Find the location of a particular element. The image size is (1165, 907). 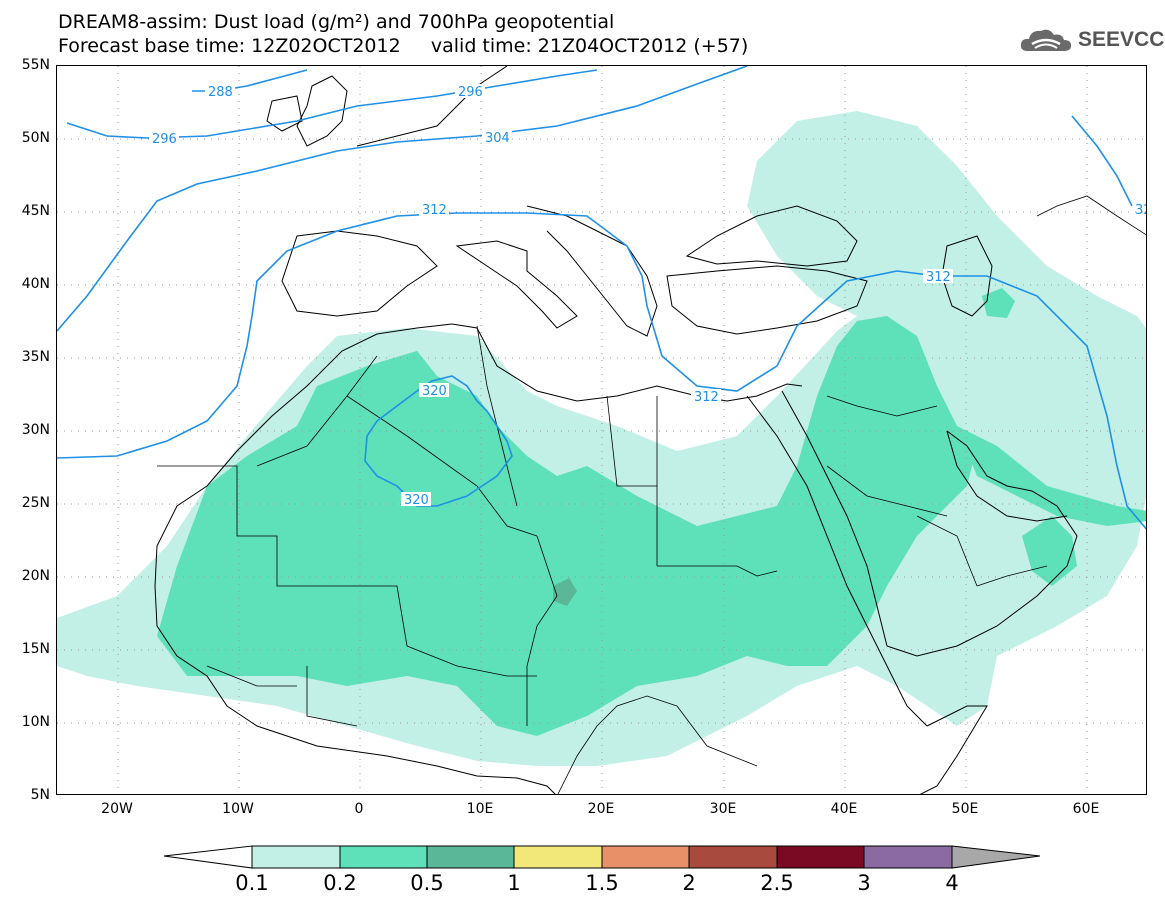

contour-label-312-west: 312 is located at coordinates (434, 210).